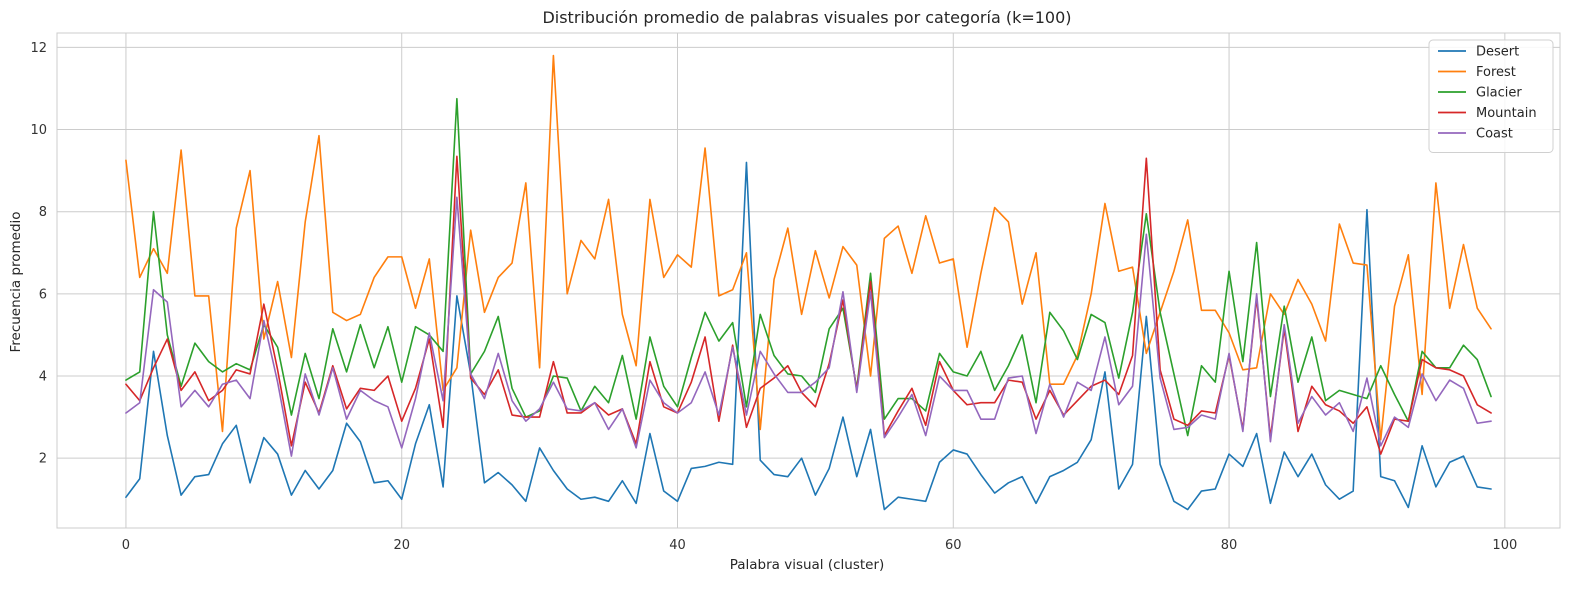 This screenshot has height=590, width=1590. Describe the element at coordinates (1504, 545) in the screenshot. I see `x-tick-label: 100` at that location.